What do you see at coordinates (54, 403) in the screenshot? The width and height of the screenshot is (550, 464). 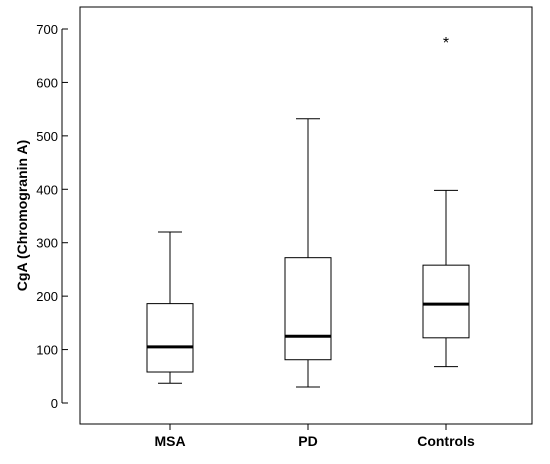 I see `y-tick-label: 0` at bounding box center [54, 403].